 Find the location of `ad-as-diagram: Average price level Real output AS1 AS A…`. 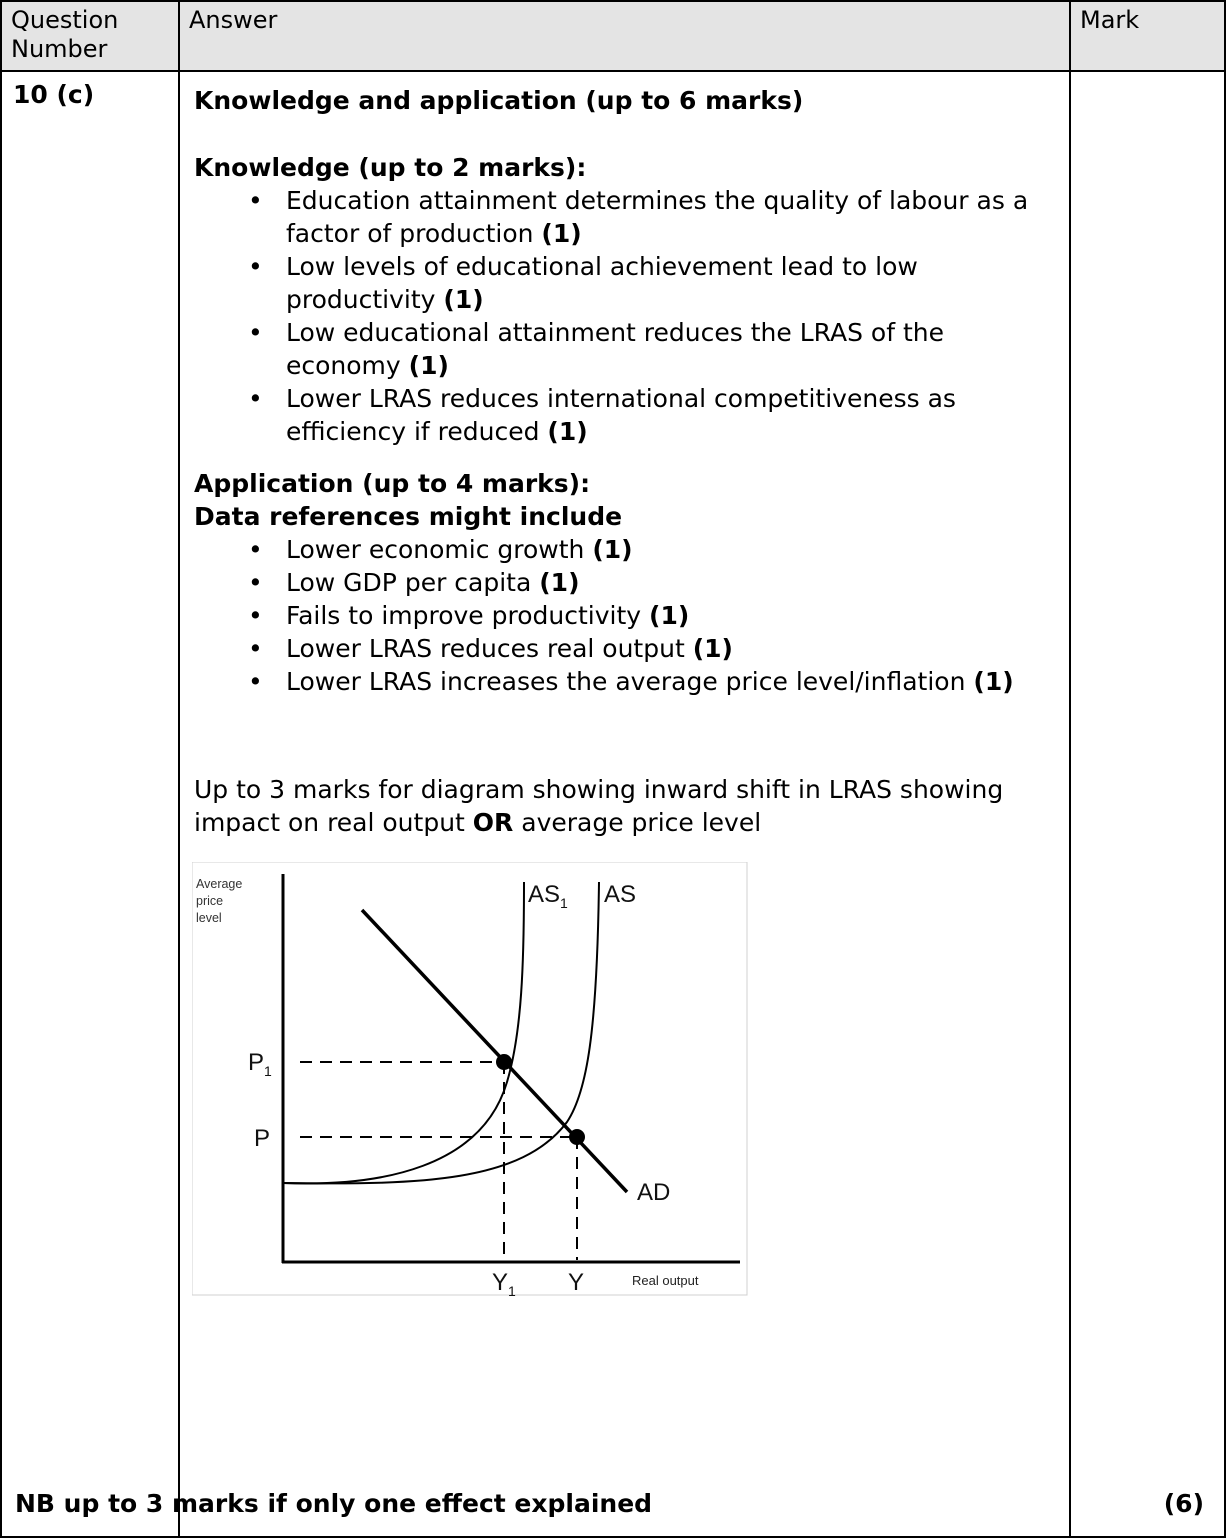

ad-as-diagram: Average price level Real output AS1 AS A… is located at coordinates (470, 1079).